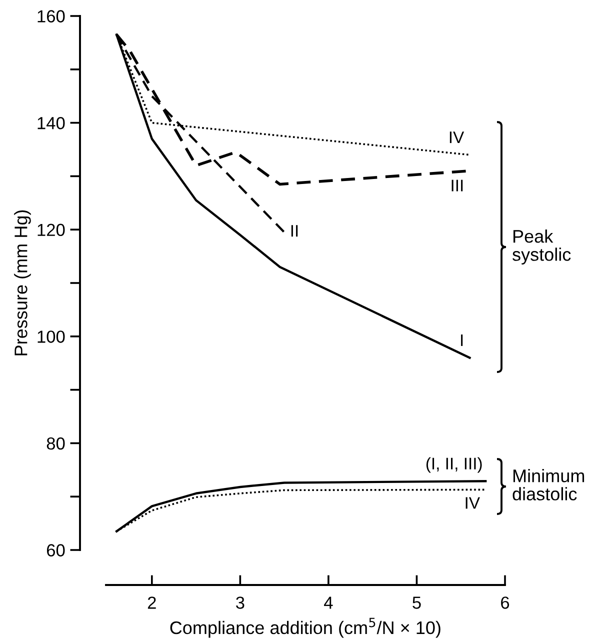 Image resolution: width=600 pixels, height=642 pixels. I want to click on x-tick-label: 3, so click(240, 602).